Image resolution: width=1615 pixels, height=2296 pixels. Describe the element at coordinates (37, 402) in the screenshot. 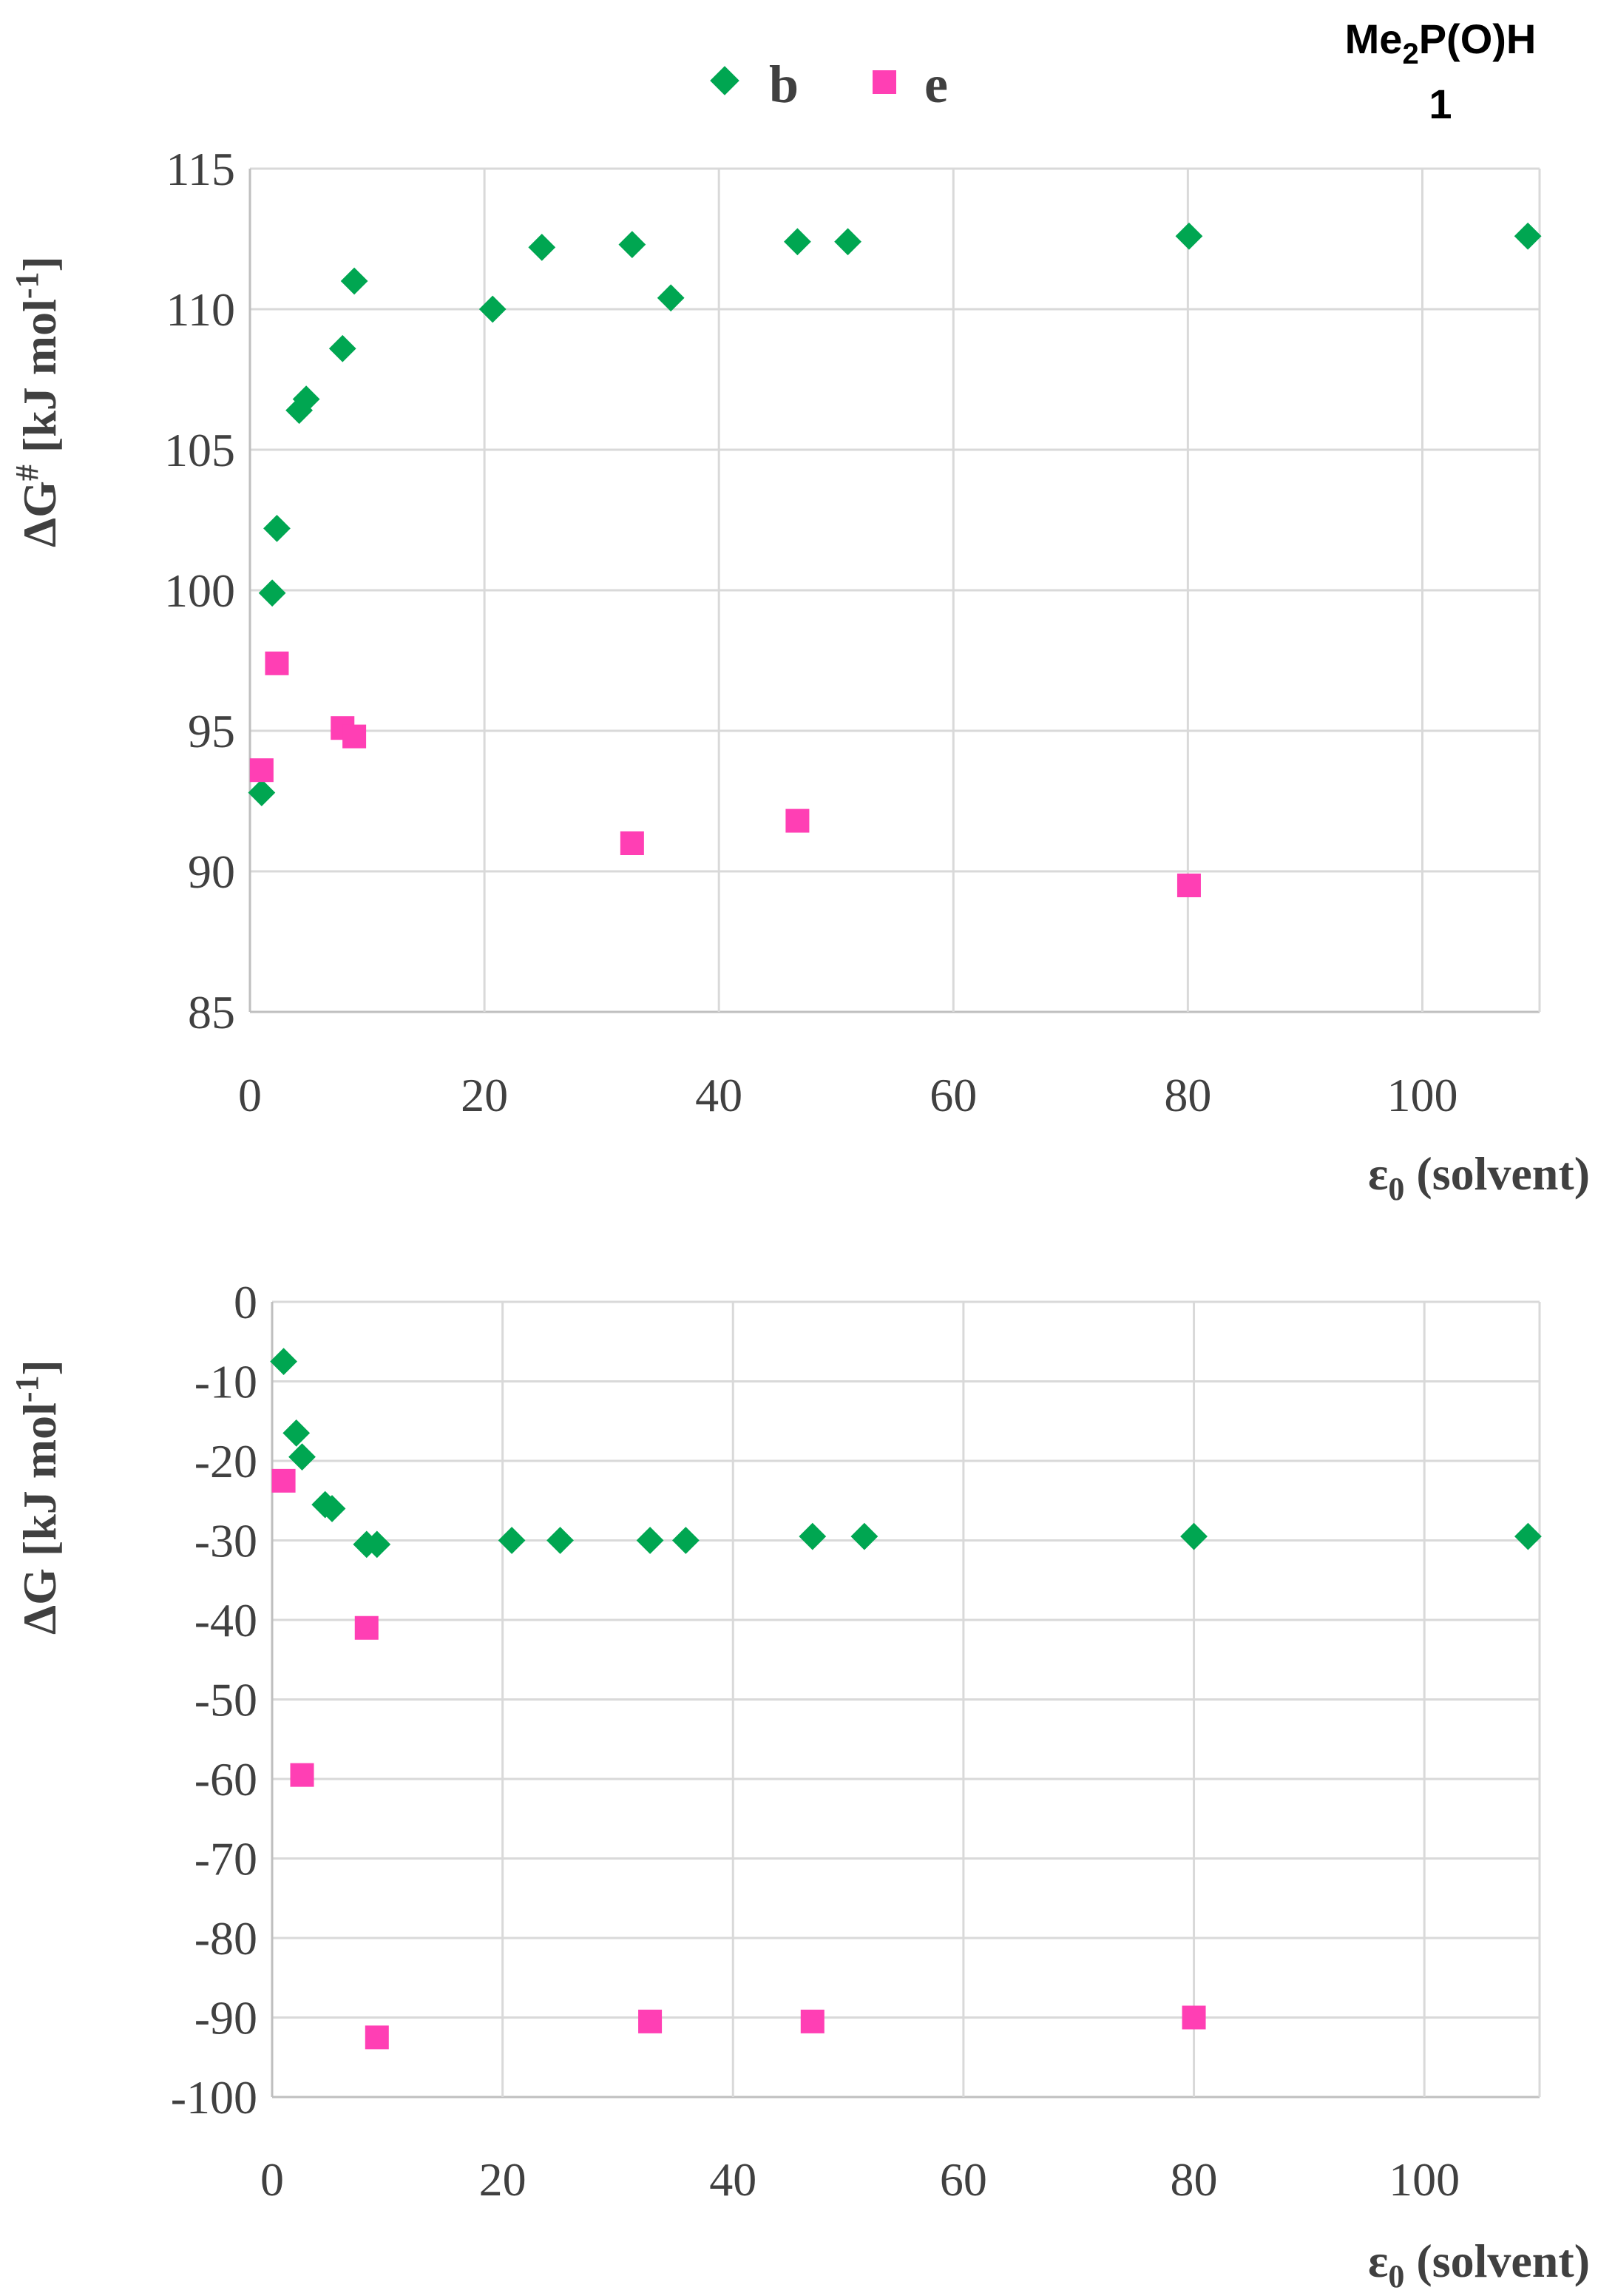

I see `y-axis-title: ΔG# [kJ mol-1]` at that location.